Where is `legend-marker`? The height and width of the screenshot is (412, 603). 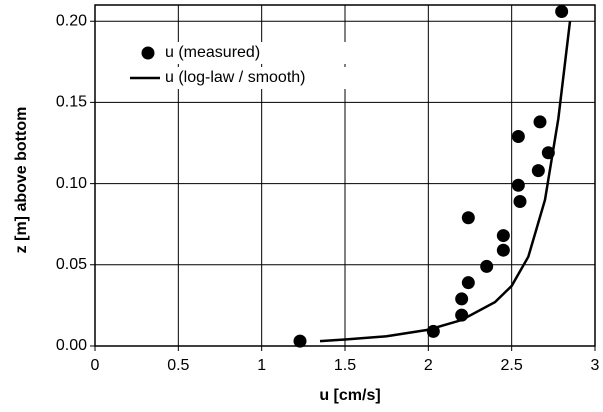 legend-marker is located at coordinates (148, 53).